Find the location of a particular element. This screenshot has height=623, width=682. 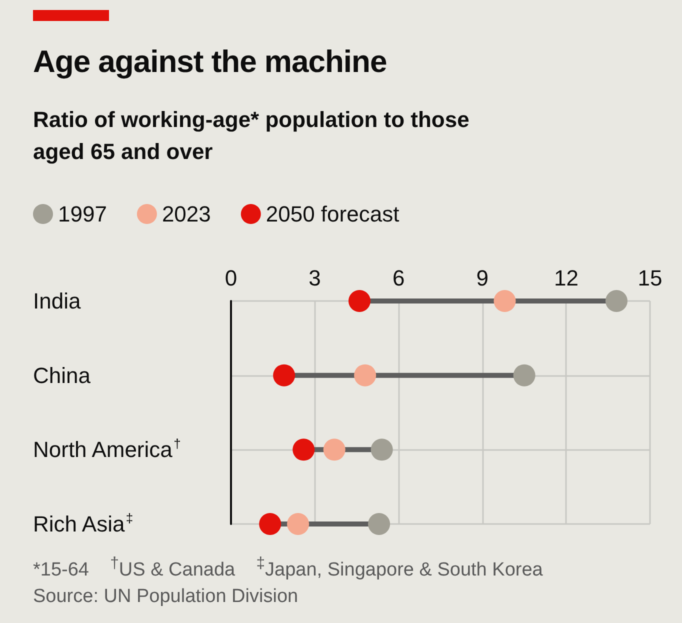

x-tick-label: 15 is located at coordinates (650, 278).